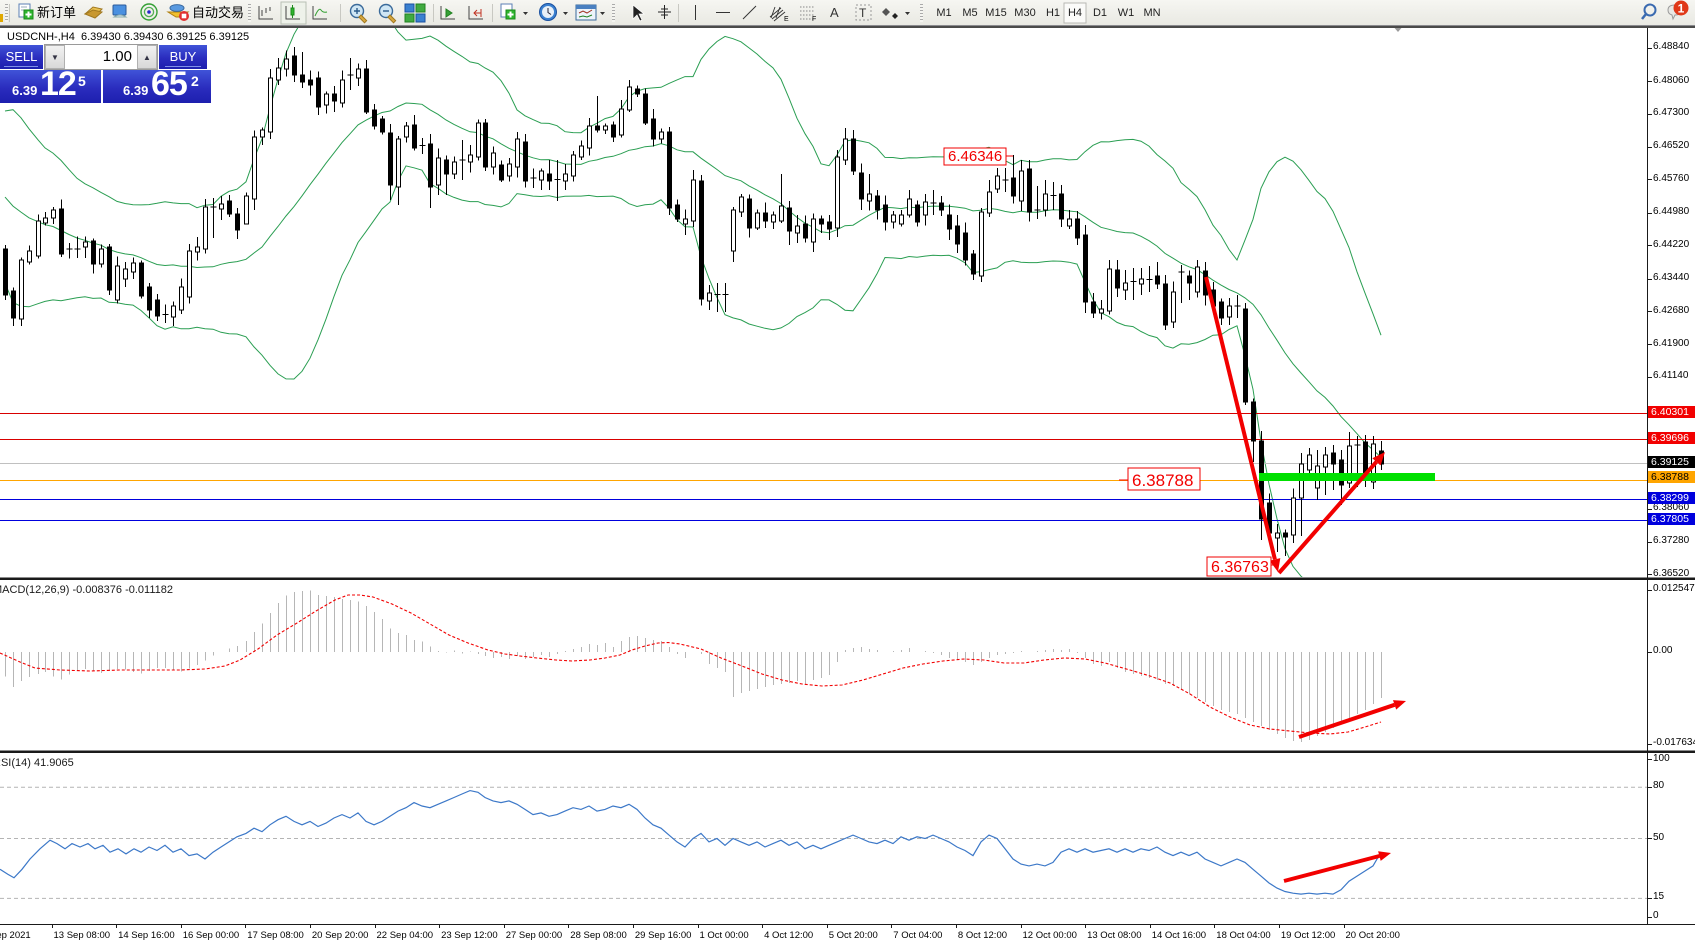 The height and width of the screenshot is (942, 1695). Describe the element at coordinates (943, 13) in the screenshot. I see `svg-text: M1` at that location.